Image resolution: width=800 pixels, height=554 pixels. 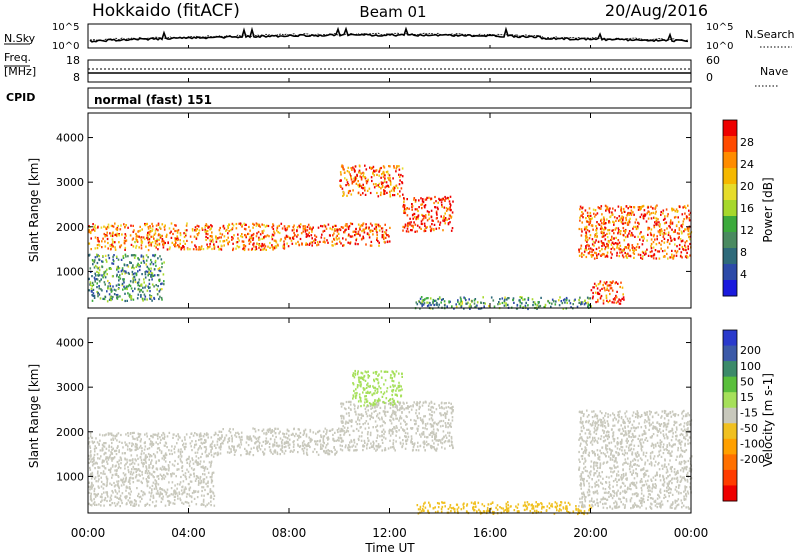 What do you see at coordinates (747, 186) in the screenshot?
I see `power-cbar-tick-2: 20` at bounding box center [747, 186].